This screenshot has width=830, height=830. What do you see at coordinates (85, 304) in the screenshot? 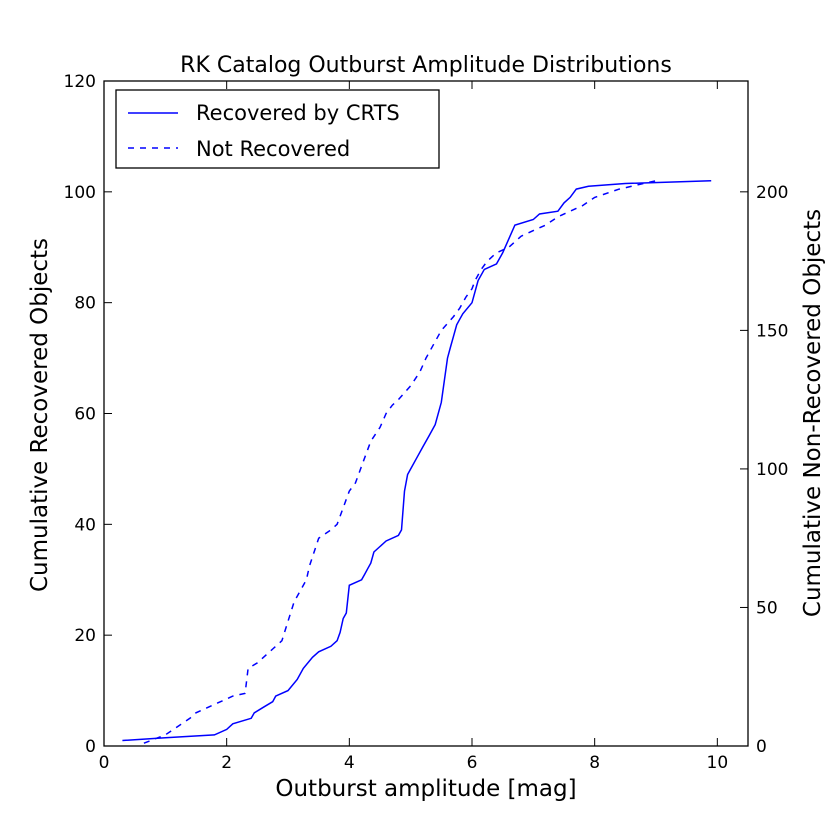
I see `y-tick-label-left: 80` at bounding box center [85, 304].